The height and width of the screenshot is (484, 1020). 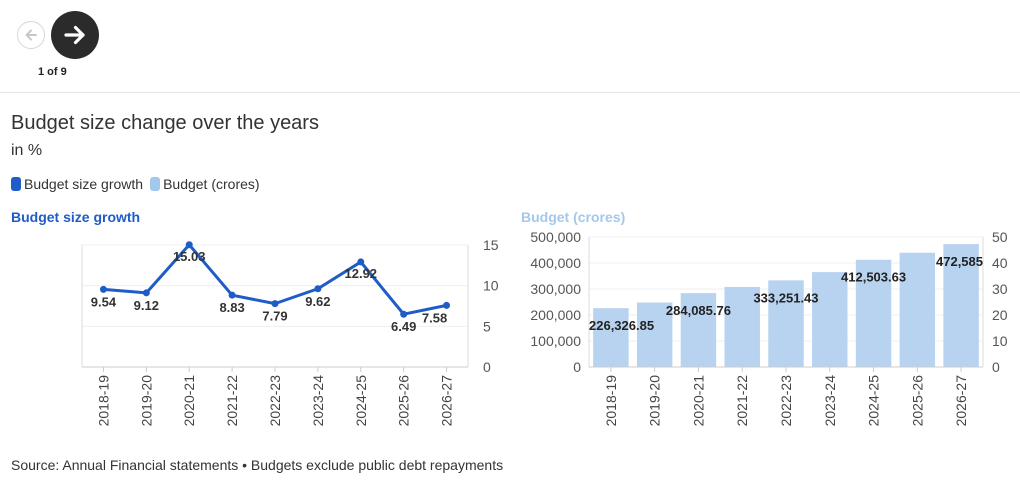 What do you see at coordinates (447, 401) in the screenshot?
I see `growth-x-tick-label: 2026-27` at bounding box center [447, 401].